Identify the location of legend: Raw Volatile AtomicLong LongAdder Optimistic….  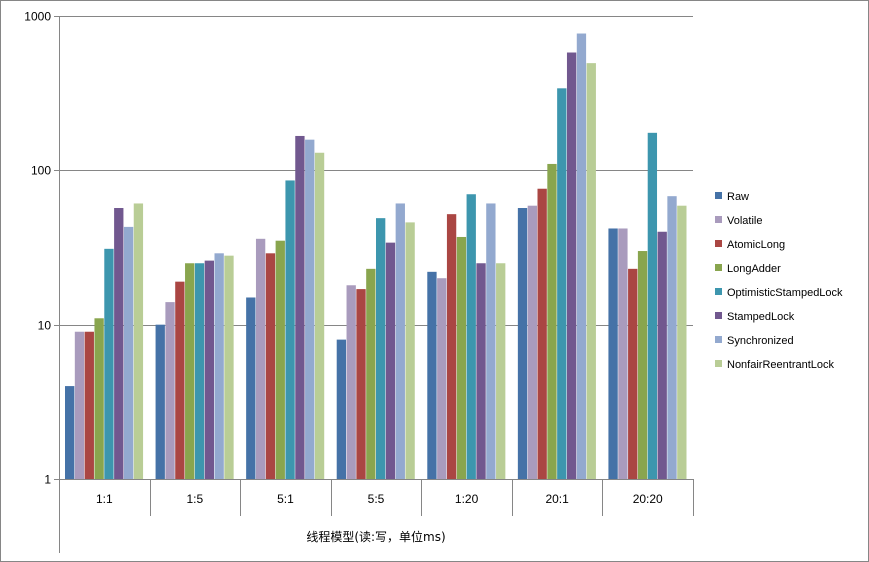
(779, 281).